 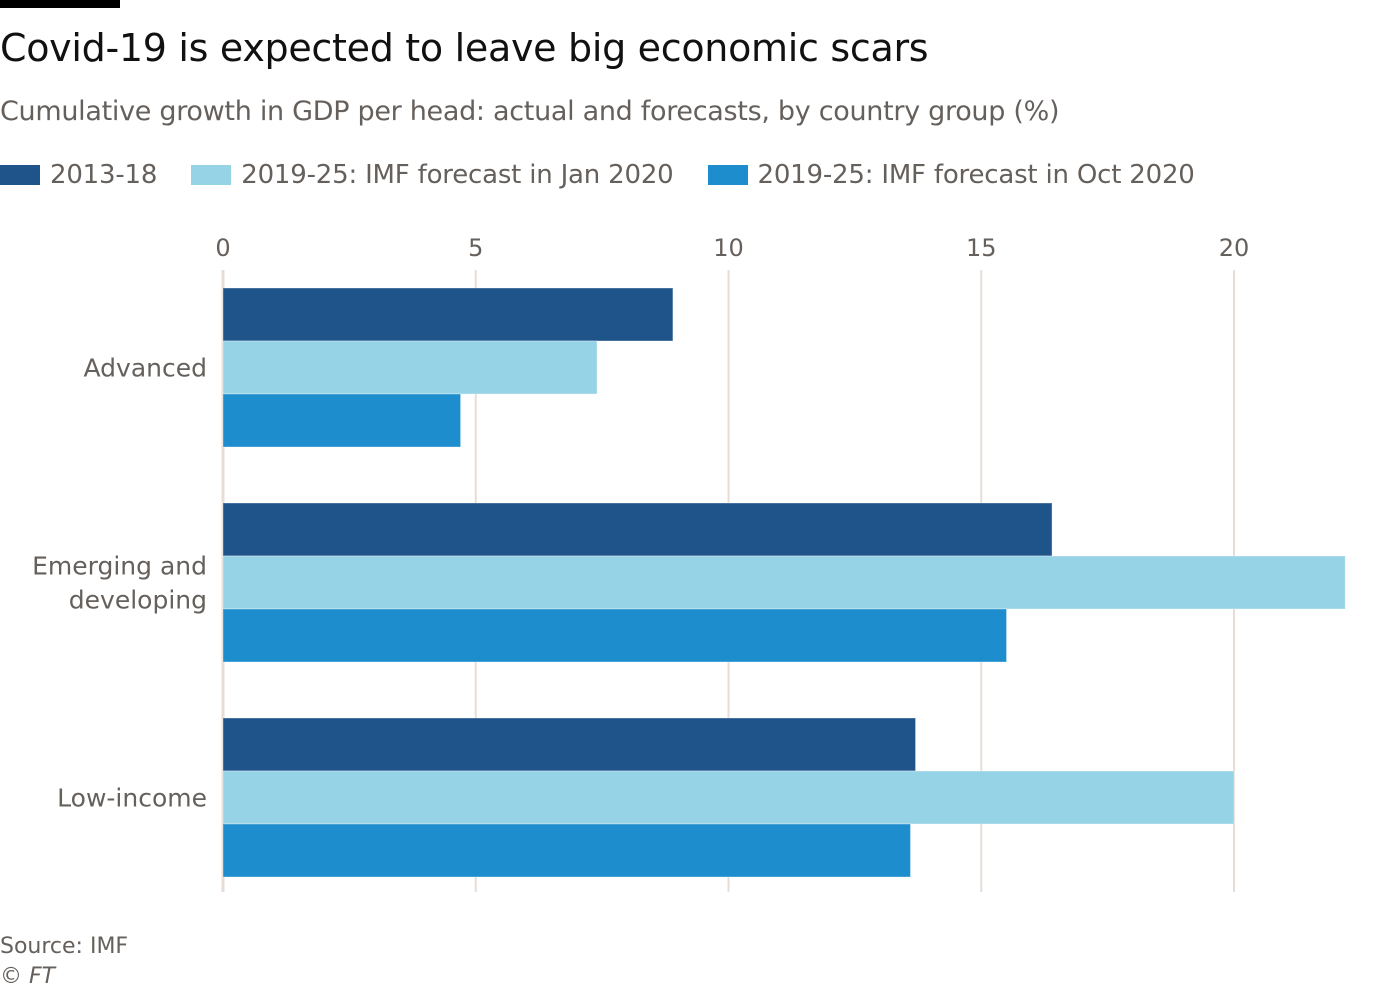 What do you see at coordinates (457, 175) in the screenshot?
I see `legend-label: 2019-25: IMF forecast in Jan 2020` at bounding box center [457, 175].